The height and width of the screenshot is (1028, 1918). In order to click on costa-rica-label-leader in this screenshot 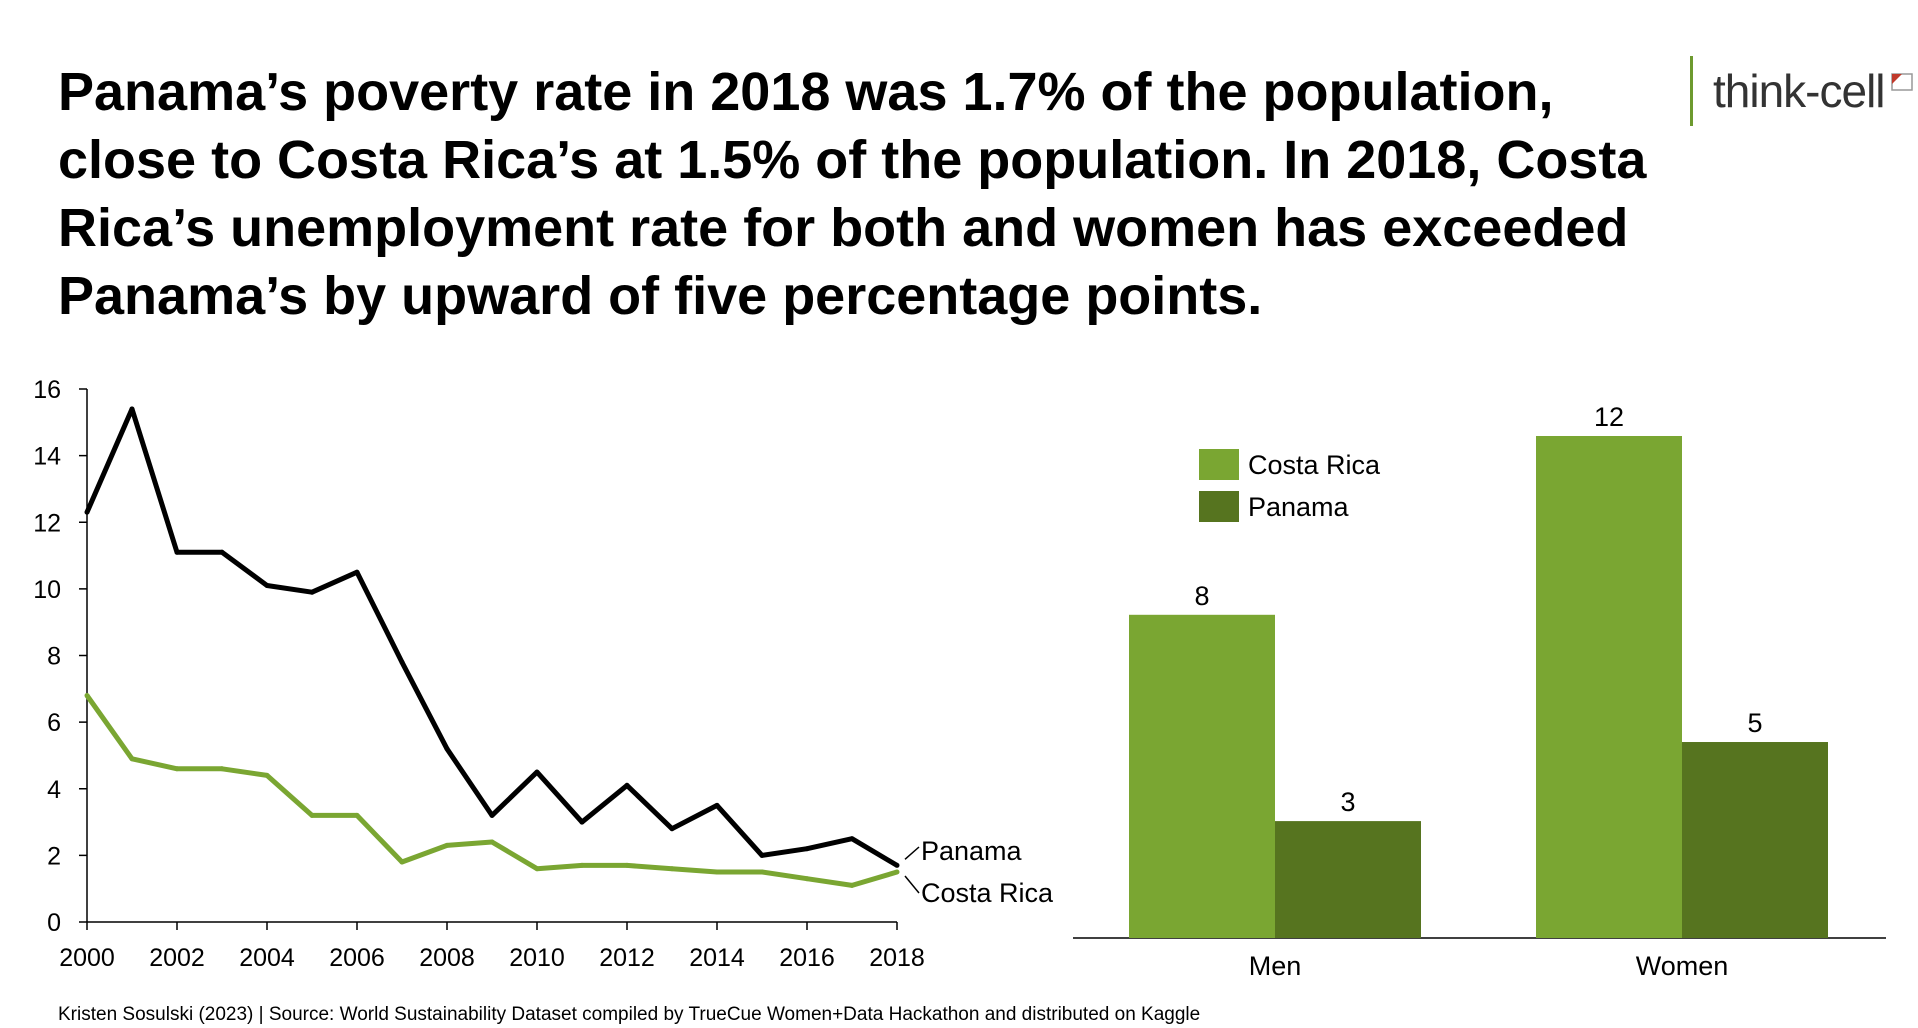, I will do `click(912, 884)`.